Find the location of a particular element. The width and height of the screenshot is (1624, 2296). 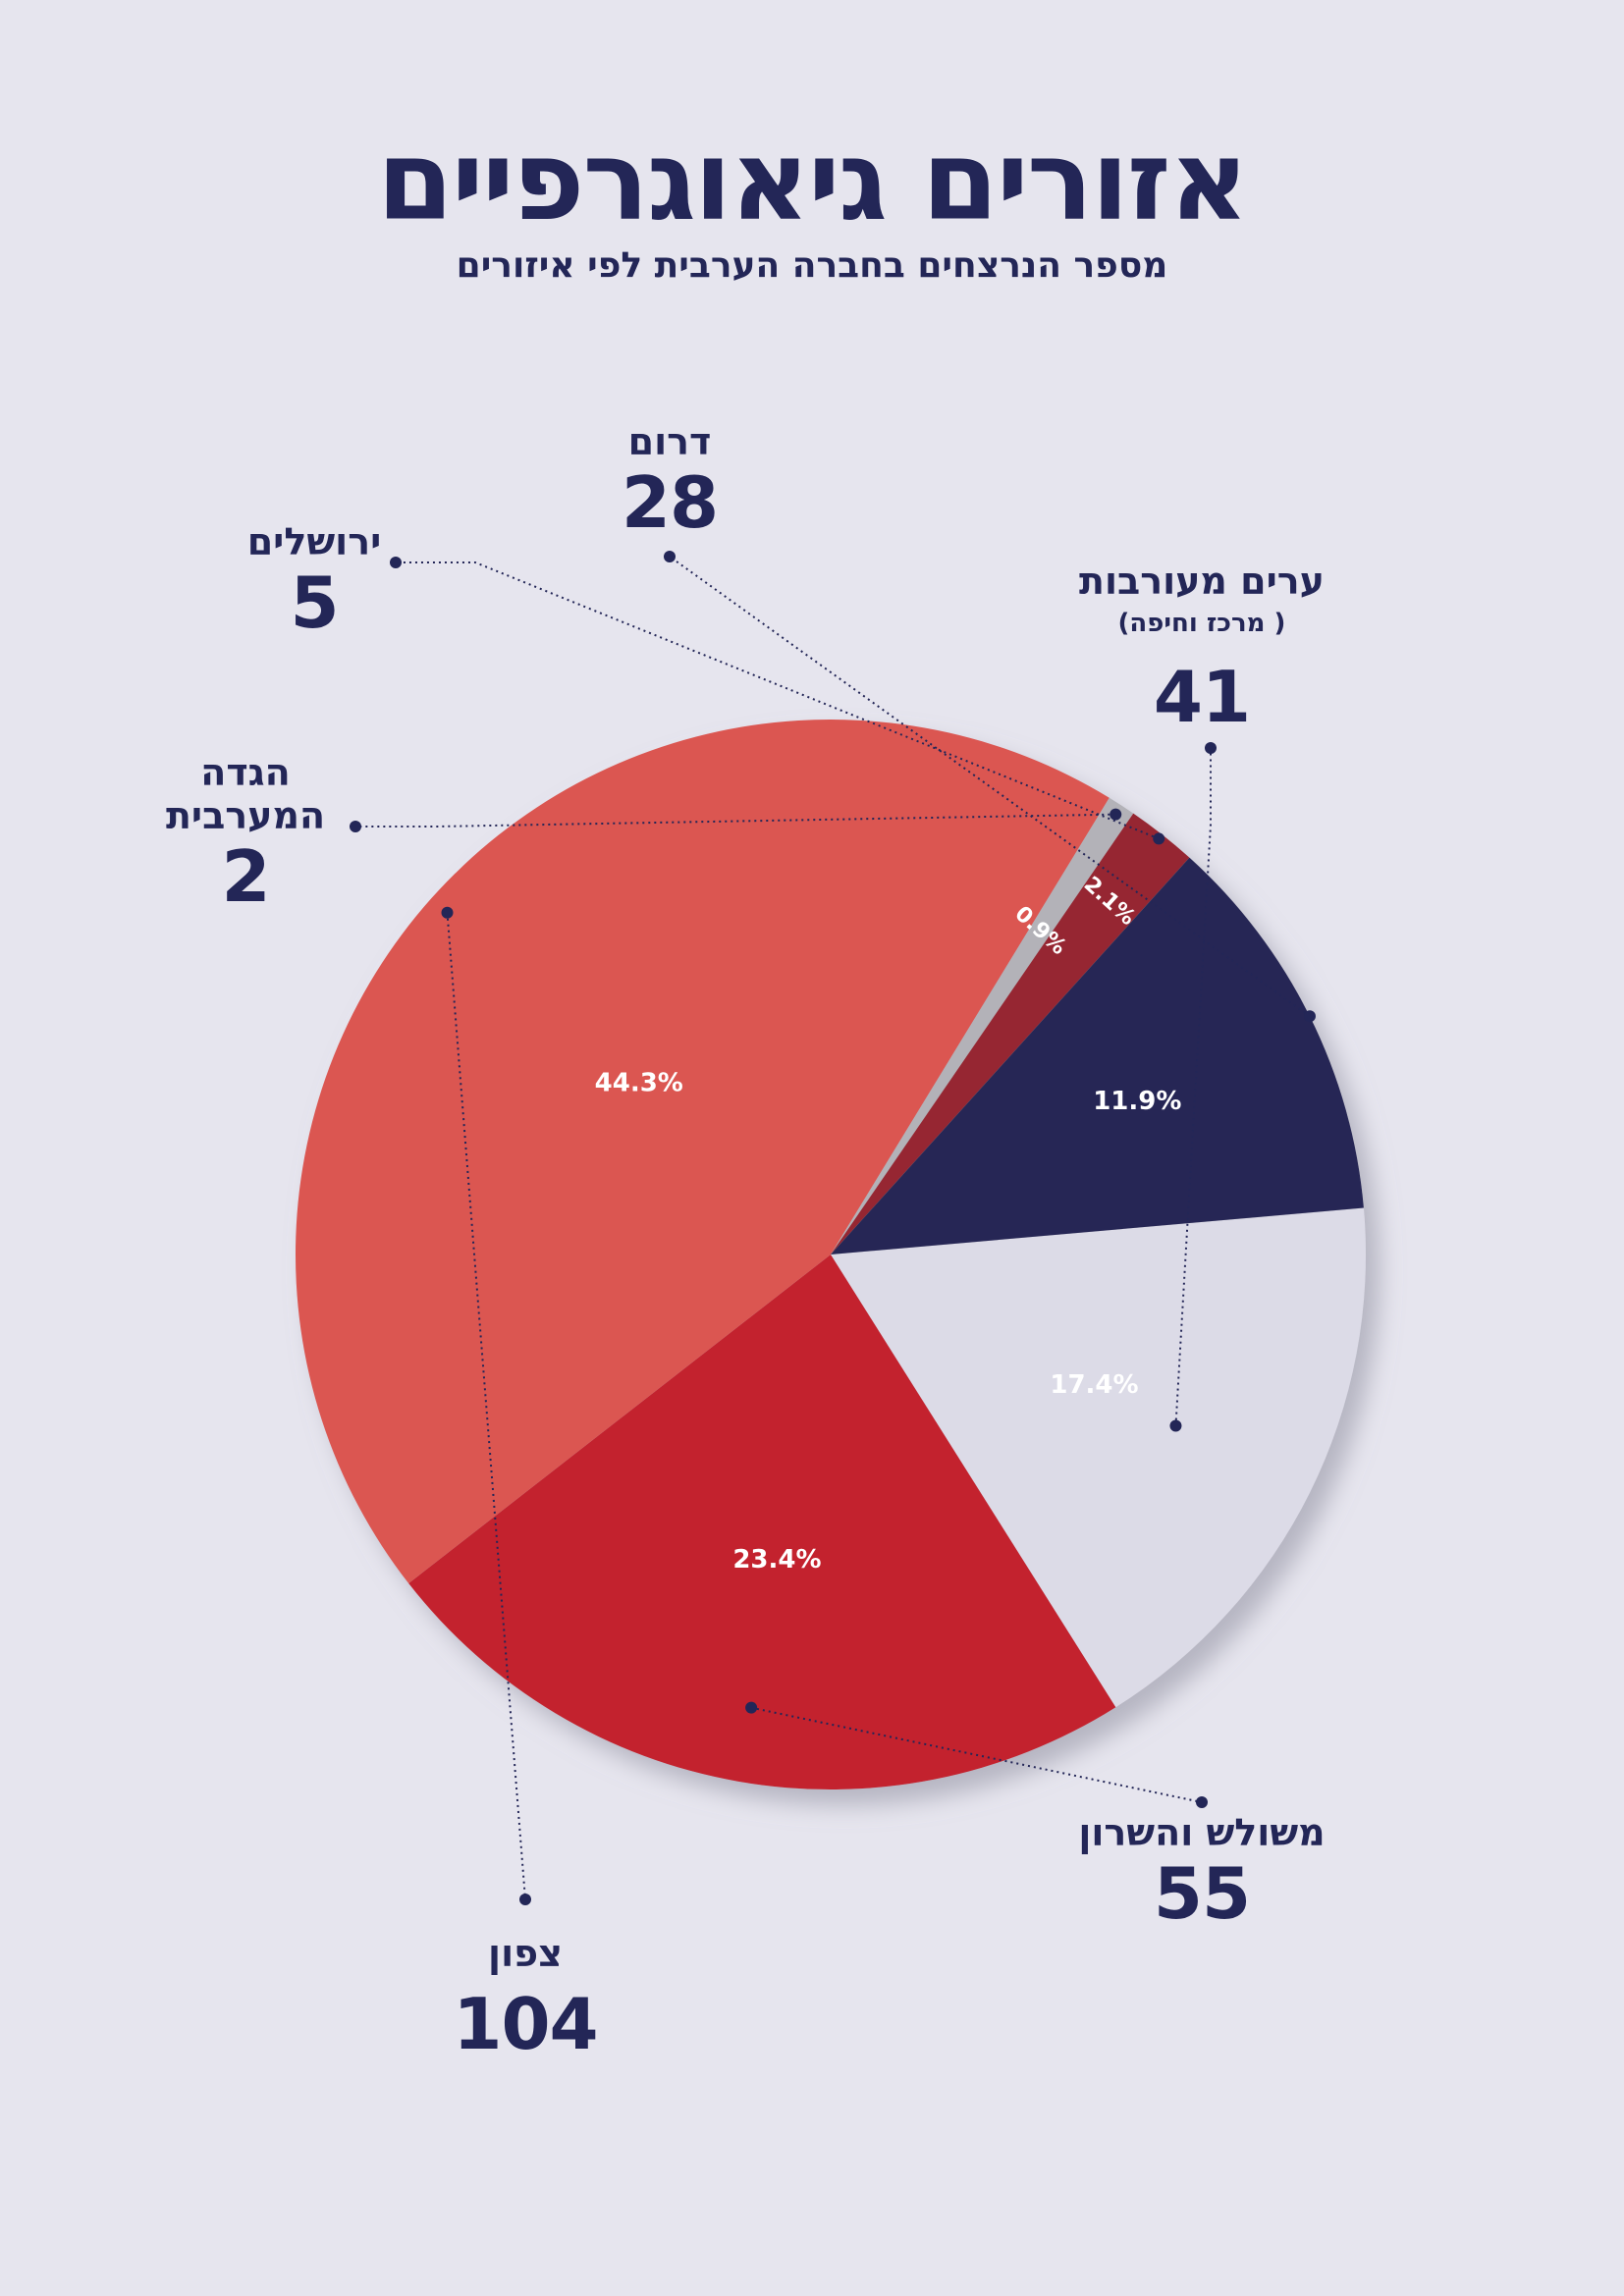

leader-line-jerusalem is located at coordinates (778, 700).